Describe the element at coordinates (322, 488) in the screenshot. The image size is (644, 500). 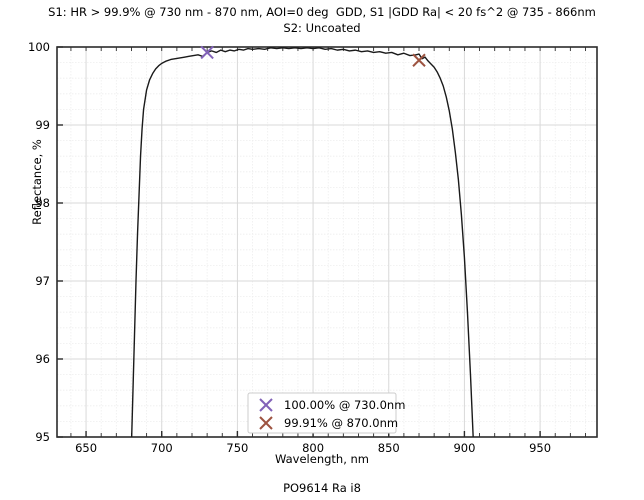
I see `footer-caption: PO9614 Ra i8` at that location.